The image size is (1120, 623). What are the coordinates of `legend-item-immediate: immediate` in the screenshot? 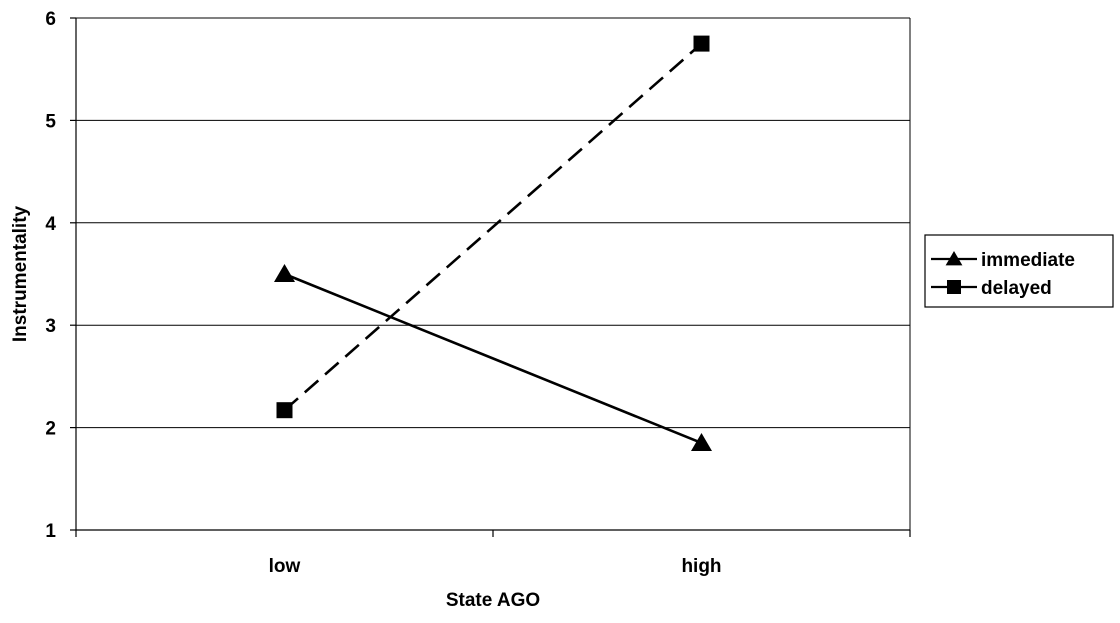 It's located at (1003, 260).